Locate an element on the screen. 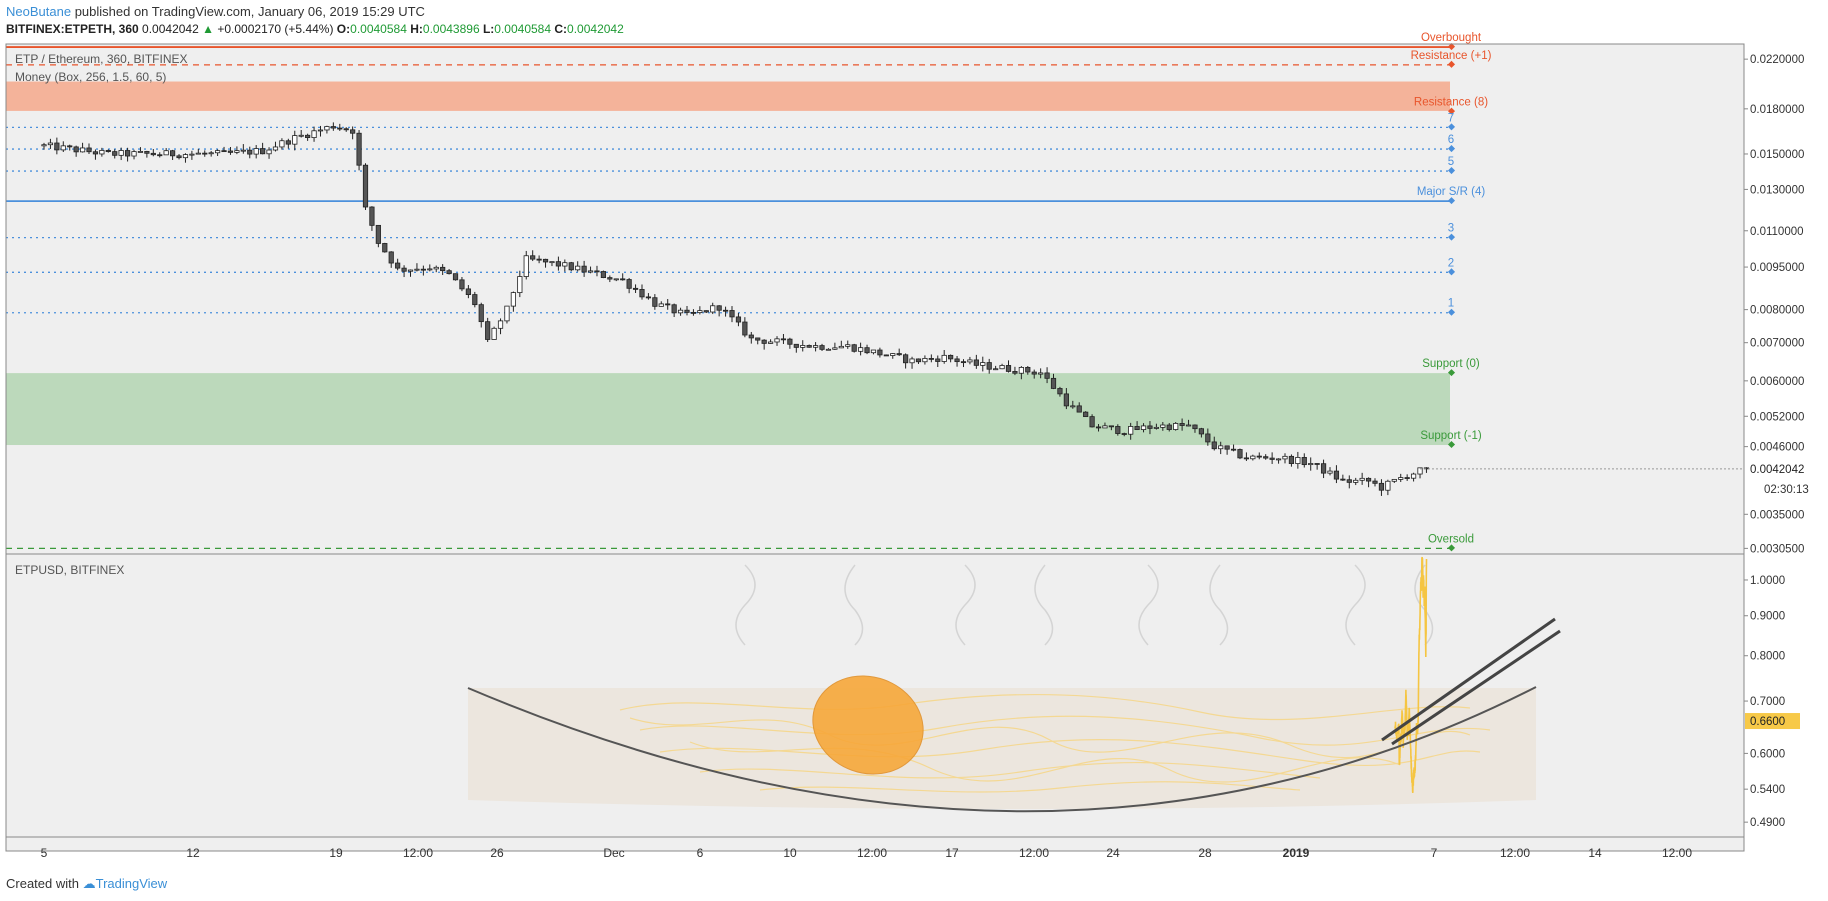  time-tick-label: 14 is located at coordinates (1595, 853).